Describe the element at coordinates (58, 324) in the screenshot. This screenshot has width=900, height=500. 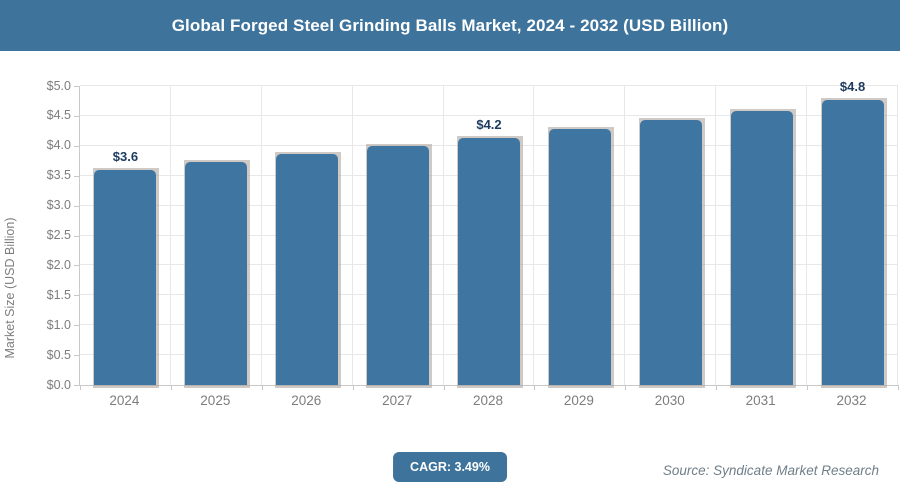
I see `y-tick-label: $1.0` at that location.